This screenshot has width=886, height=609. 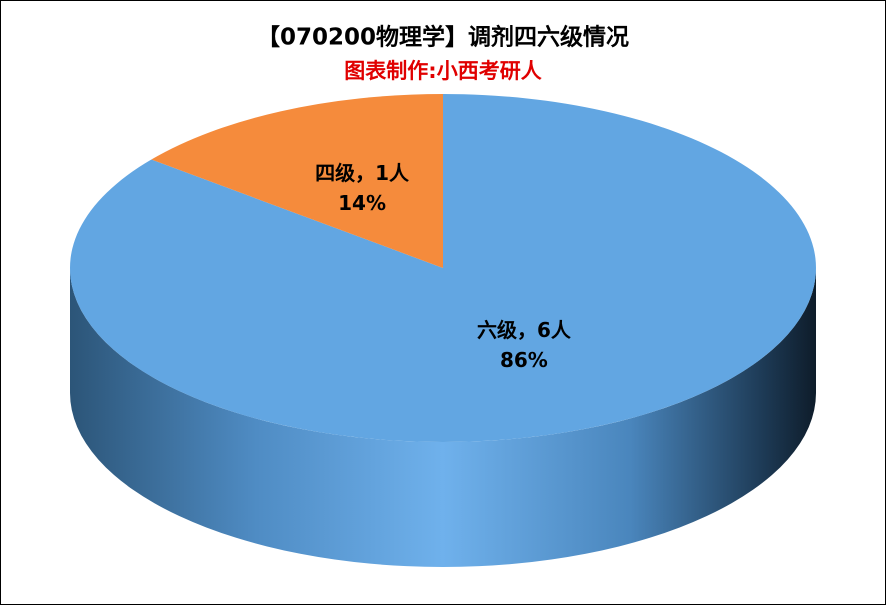 What do you see at coordinates (524, 360) in the screenshot?
I see `percent-label: 86%` at bounding box center [524, 360].